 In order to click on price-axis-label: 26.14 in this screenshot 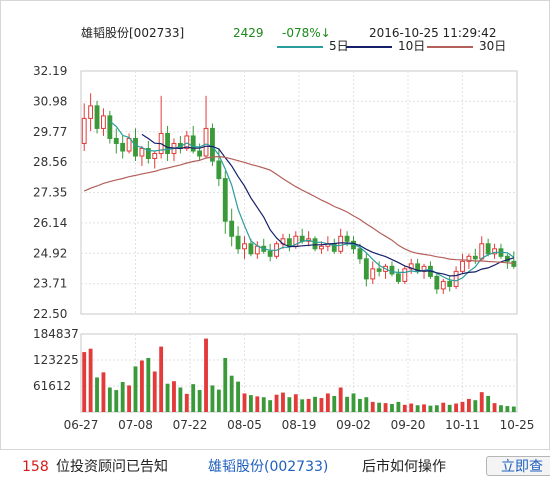, I will do `click(50, 223)`.